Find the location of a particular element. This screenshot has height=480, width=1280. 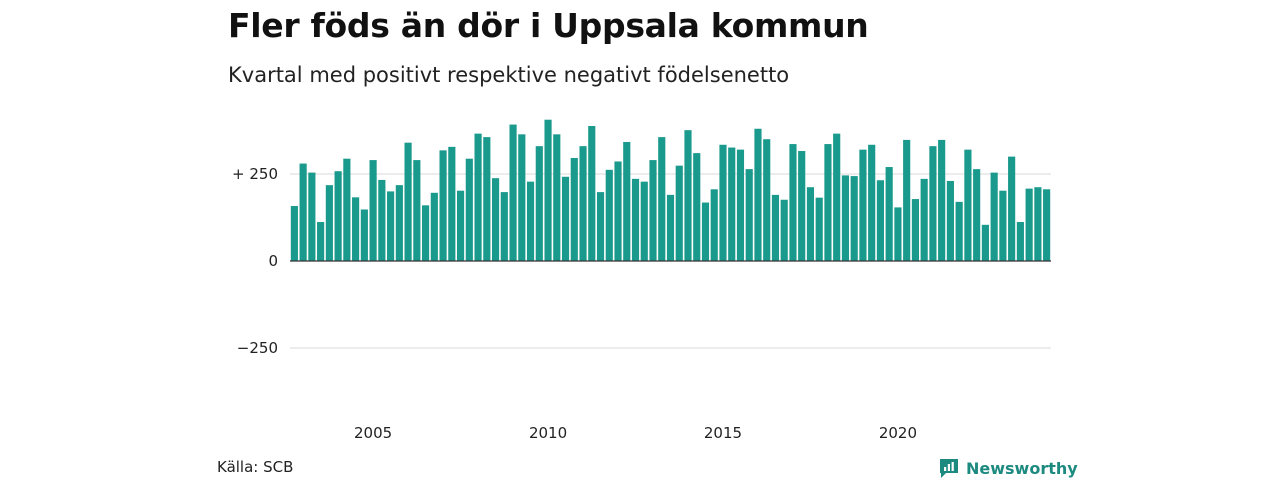

y-tick-label: + 250 is located at coordinates (255, 174).